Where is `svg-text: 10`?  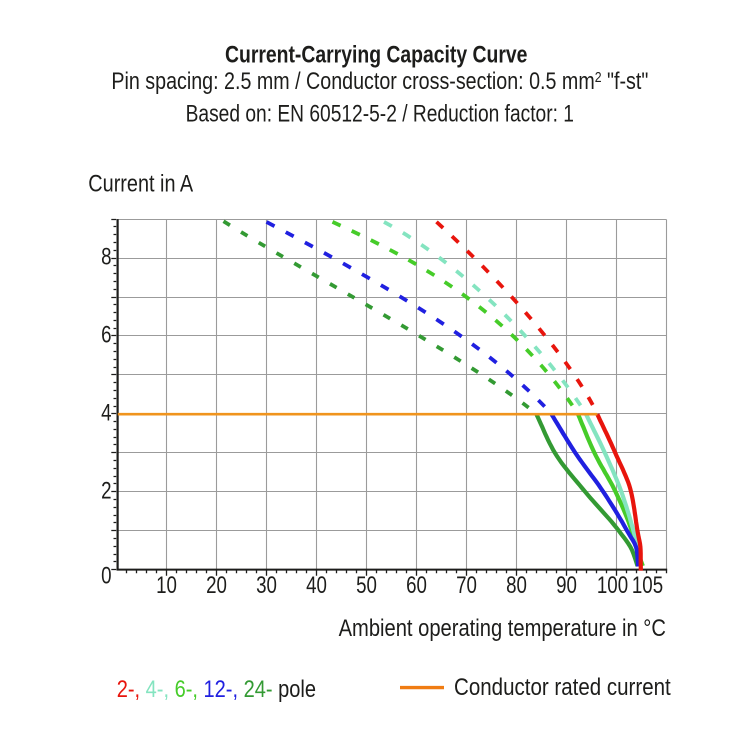 svg-text: 10 is located at coordinates (166, 585).